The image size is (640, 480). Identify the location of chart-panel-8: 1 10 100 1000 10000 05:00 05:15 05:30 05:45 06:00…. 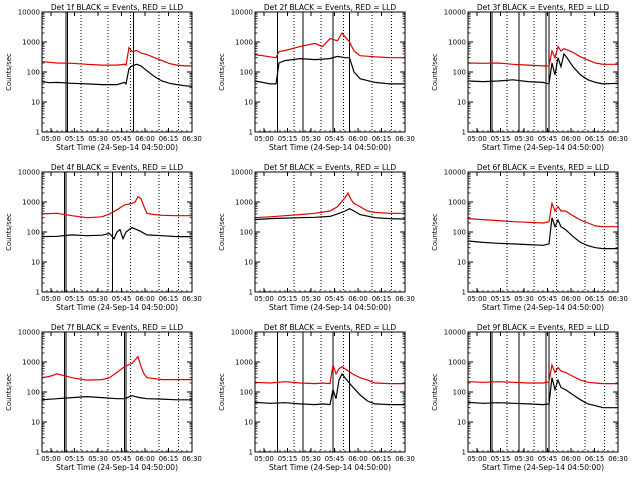
(316, 397).